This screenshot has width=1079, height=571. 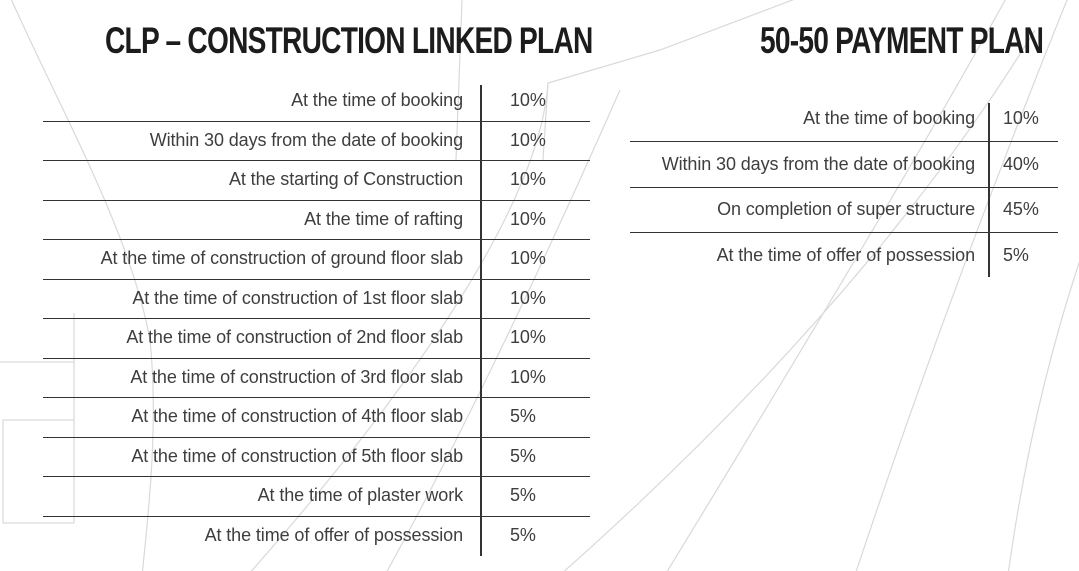 I want to click on table-row: At the time of rafting 10%, so click(x=316, y=220).